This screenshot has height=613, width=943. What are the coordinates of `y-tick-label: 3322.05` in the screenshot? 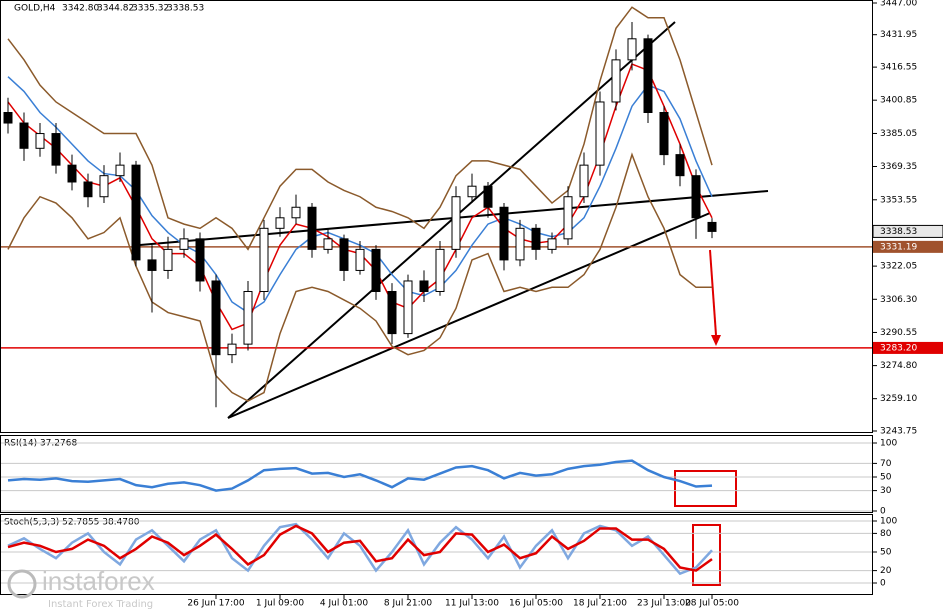 It's located at (898, 267).